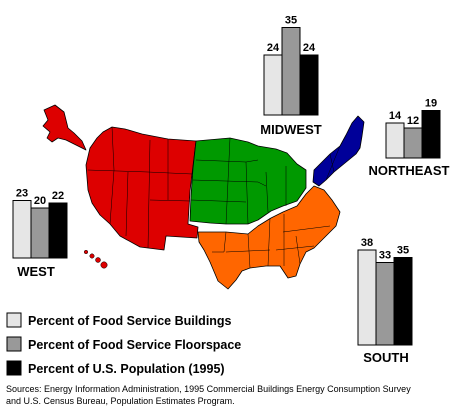 The width and height of the screenshot is (464, 411). Describe the element at coordinates (338, 151) in the screenshot. I see `region-northeast-map` at that location.